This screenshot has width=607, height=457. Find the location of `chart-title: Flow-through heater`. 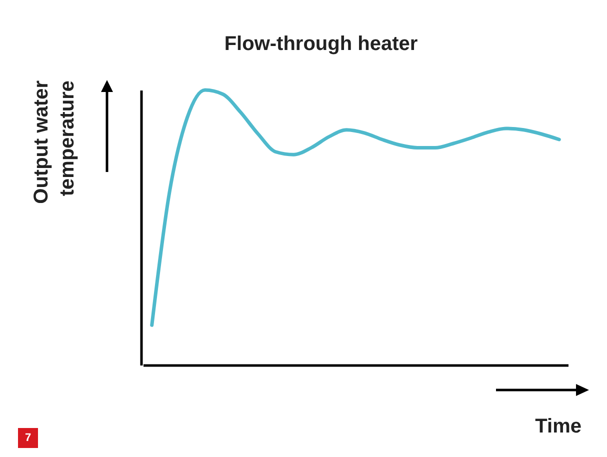

chart-title: Flow-through heater is located at coordinates (321, 44).